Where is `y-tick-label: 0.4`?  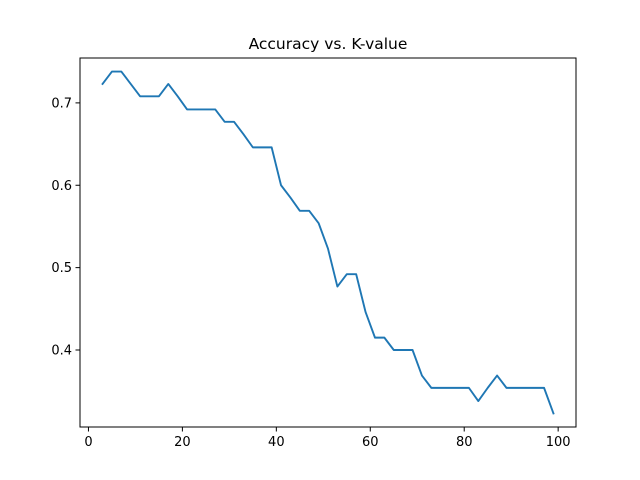 y-tick-label: 0.4 is located at coordinates (61, 350).